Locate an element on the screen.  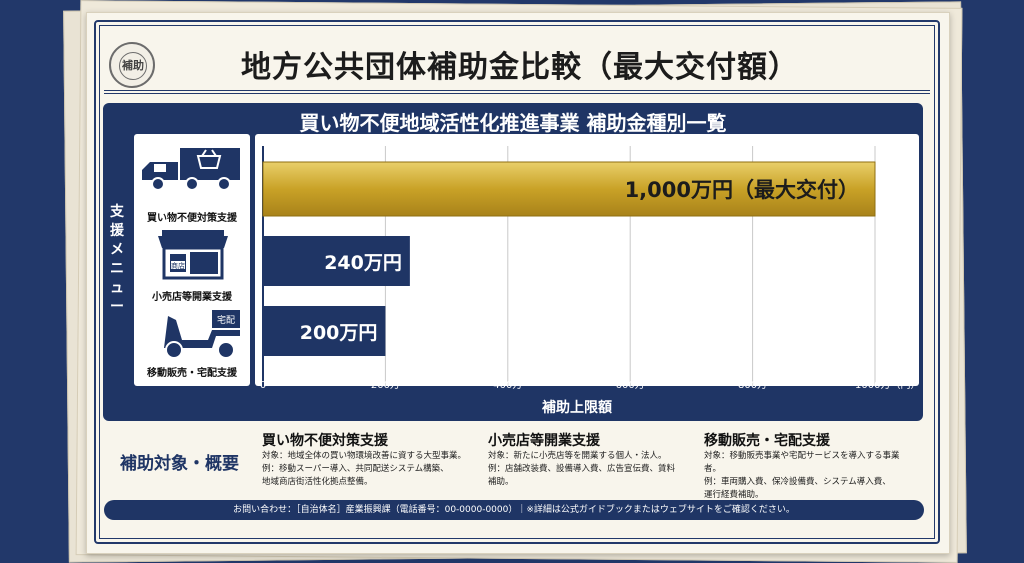
store-sign: 商店 is located at coordinates (178, 265).